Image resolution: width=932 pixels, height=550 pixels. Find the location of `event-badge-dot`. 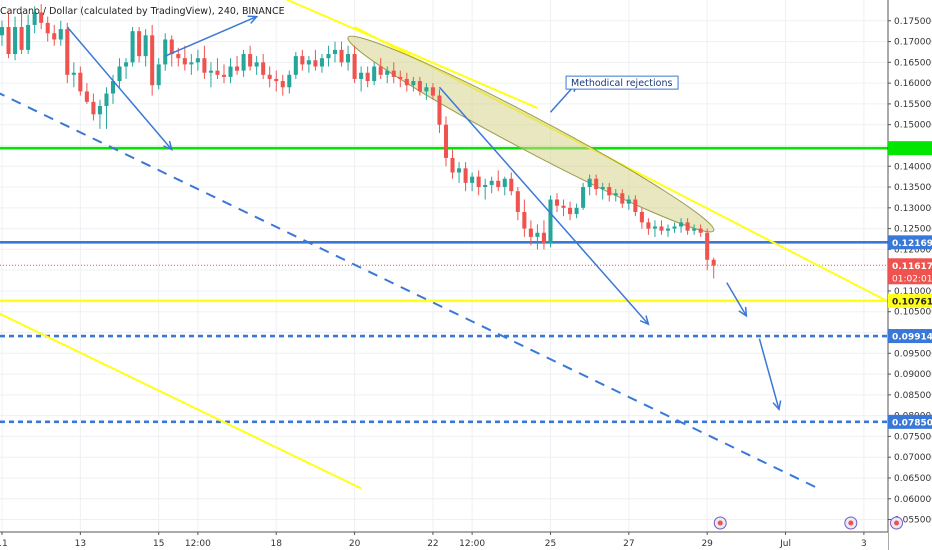

event-badge-dot is located at coordinates (720, 523).